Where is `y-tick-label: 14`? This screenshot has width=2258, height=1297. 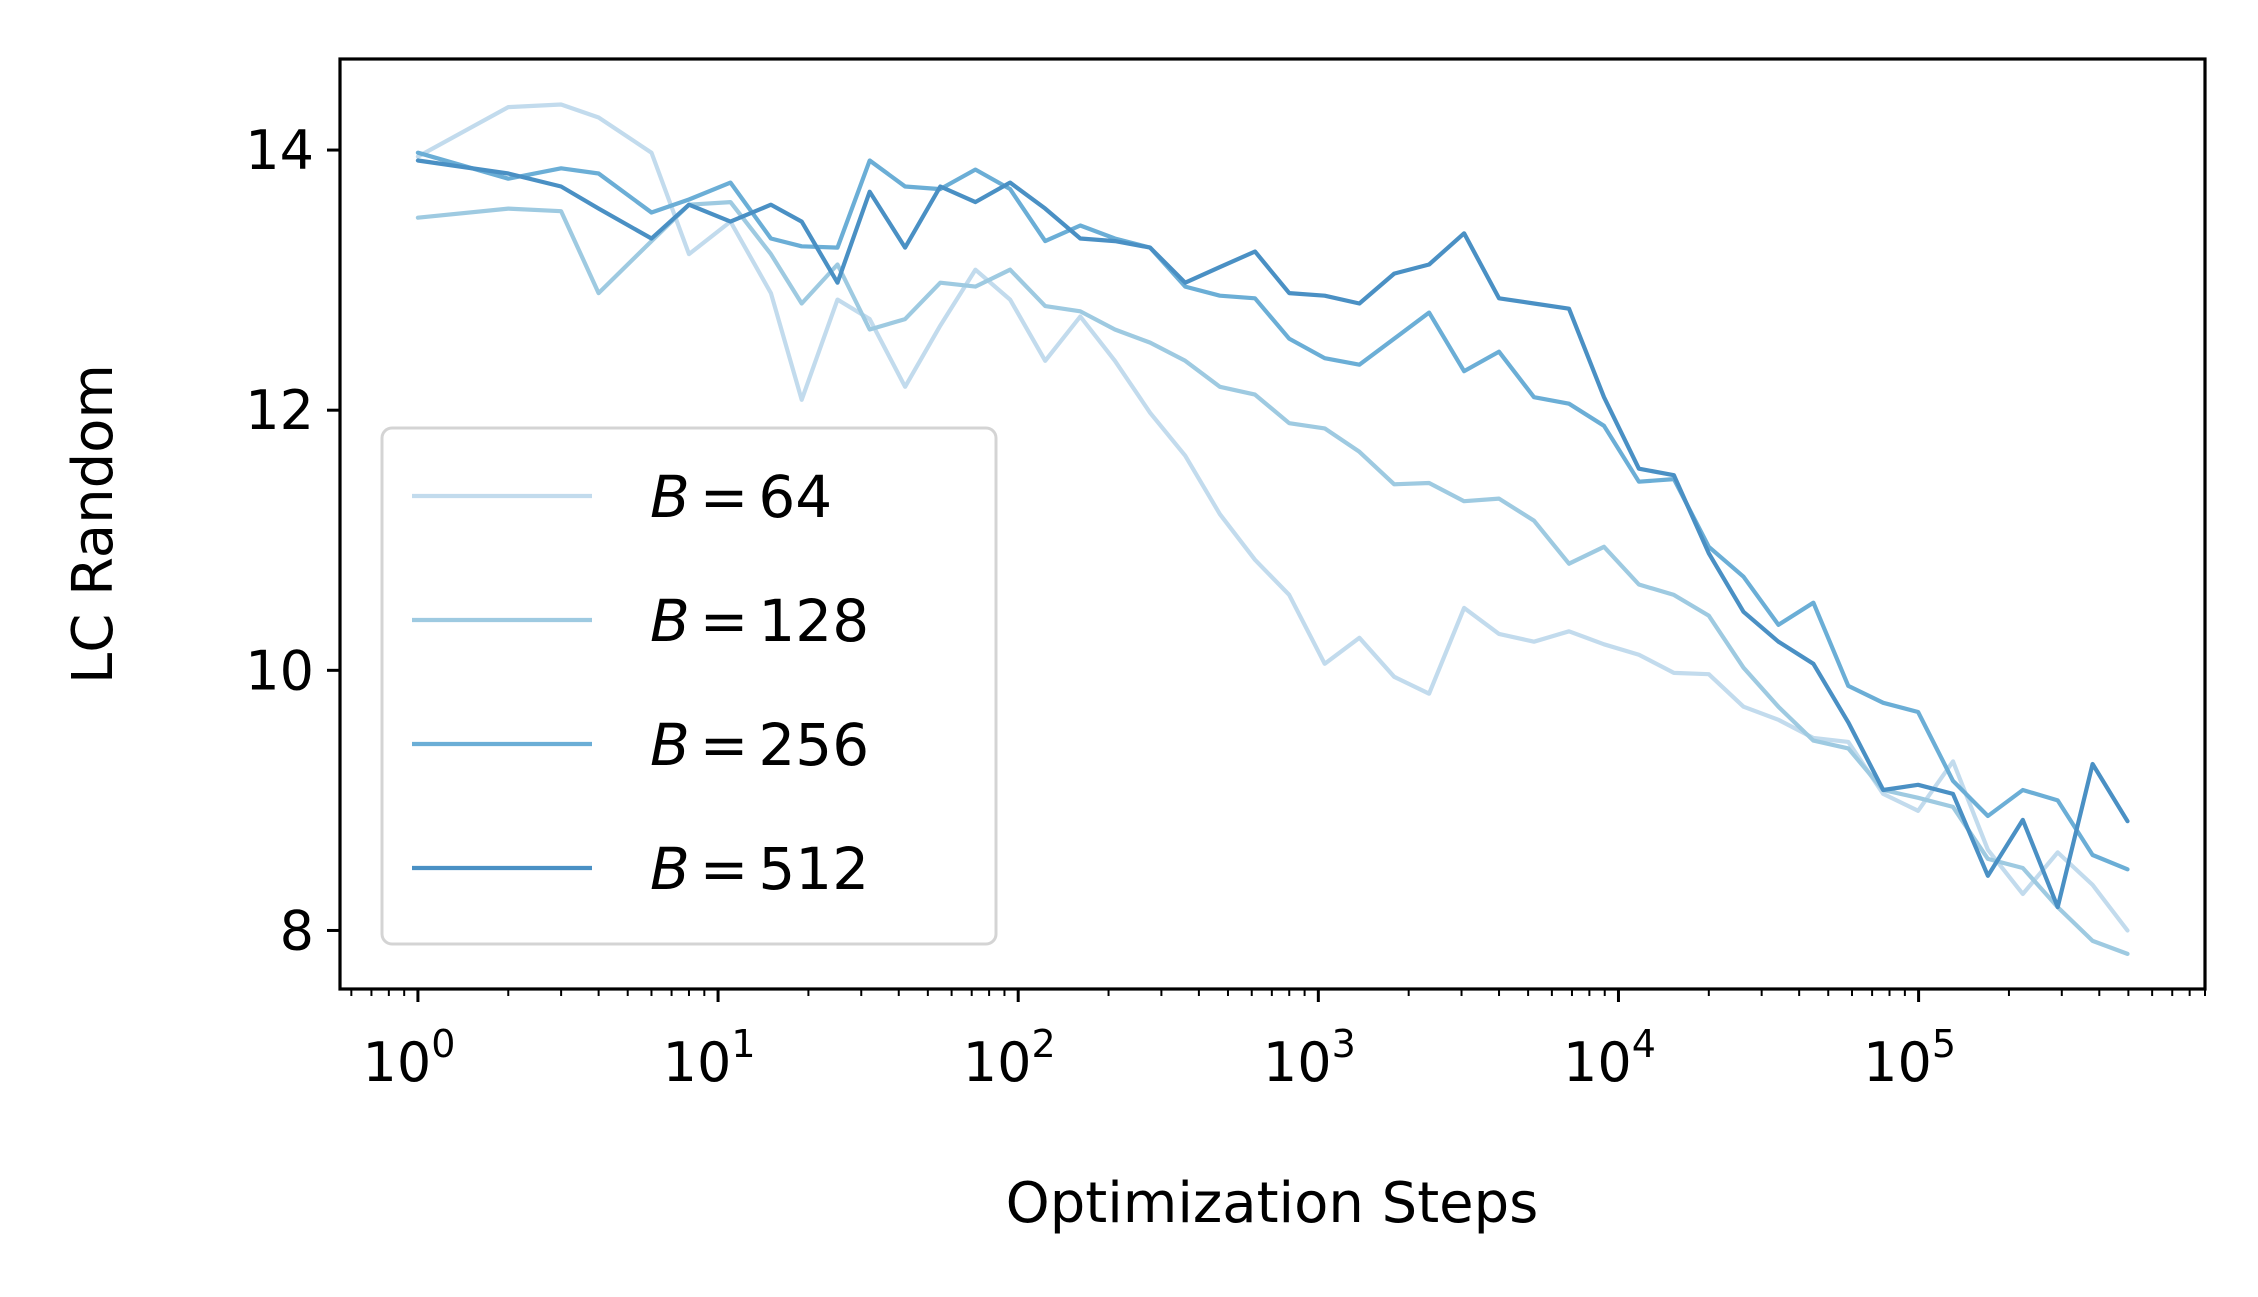 y-tick-label: 14 is located at coordinates (279, 150).